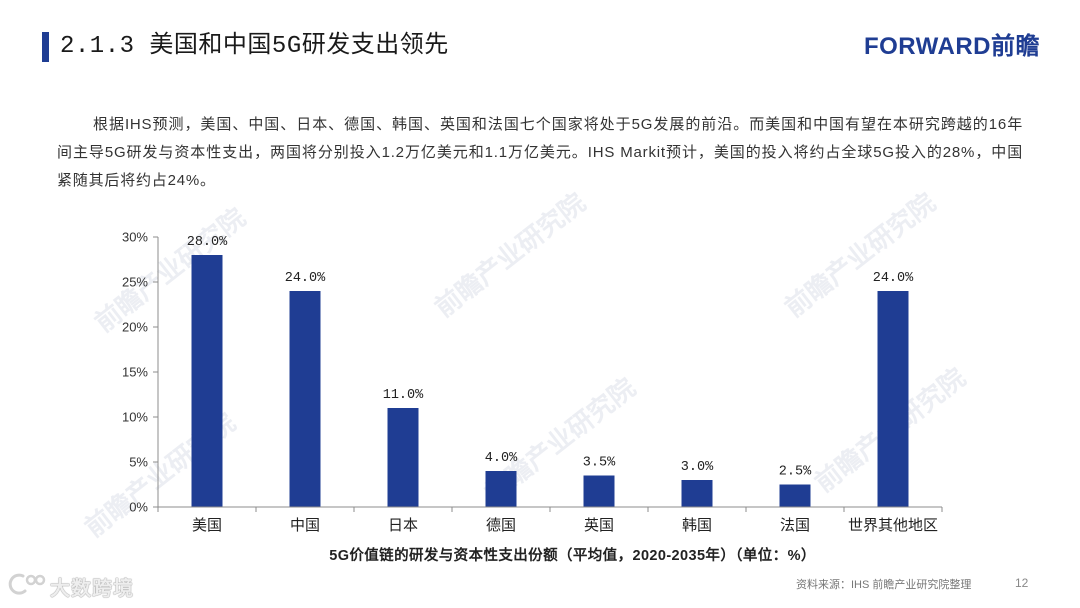 This screenshot has width=1080, height=608. I want to click on page-number: 12, so click(1022, 583).